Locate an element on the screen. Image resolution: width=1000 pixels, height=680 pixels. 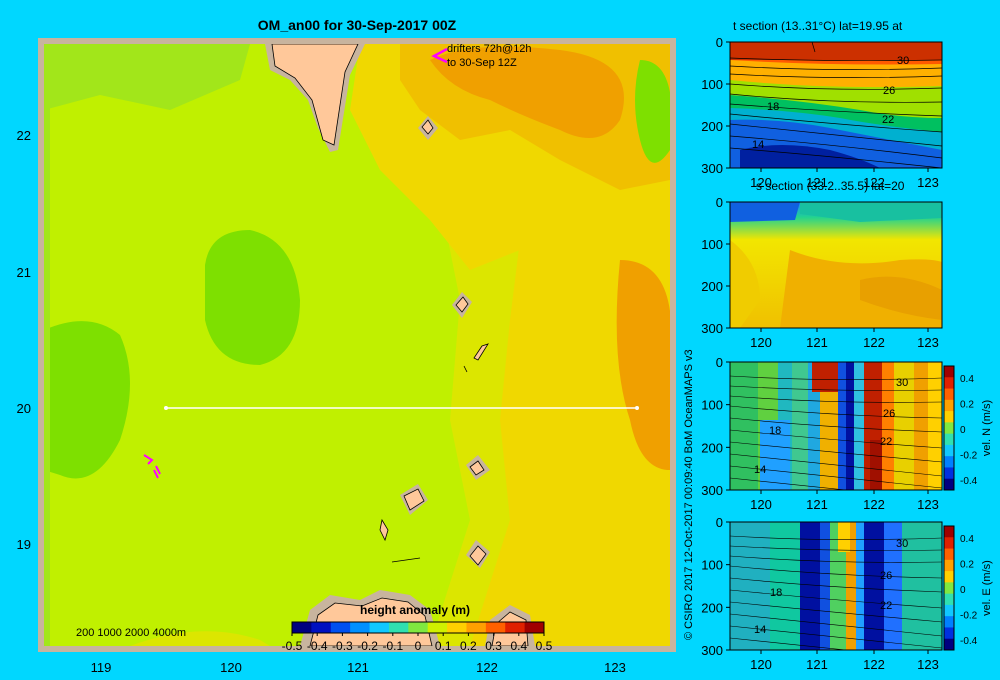
section-start-marker is located at coordinates (166, 408).